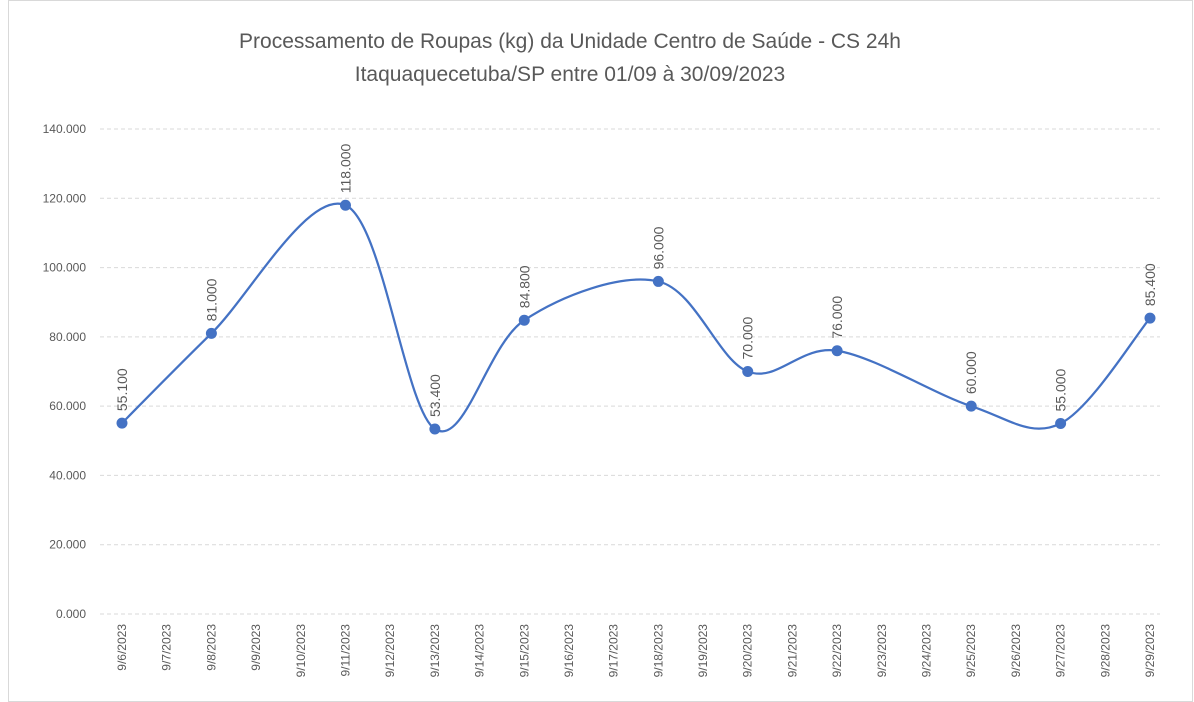 This screenshot has width=1194, height=702. Describe the element at coordinates (927, 651) in the screenshot. I see `x-tick-label: 9/24/2023` at that location.